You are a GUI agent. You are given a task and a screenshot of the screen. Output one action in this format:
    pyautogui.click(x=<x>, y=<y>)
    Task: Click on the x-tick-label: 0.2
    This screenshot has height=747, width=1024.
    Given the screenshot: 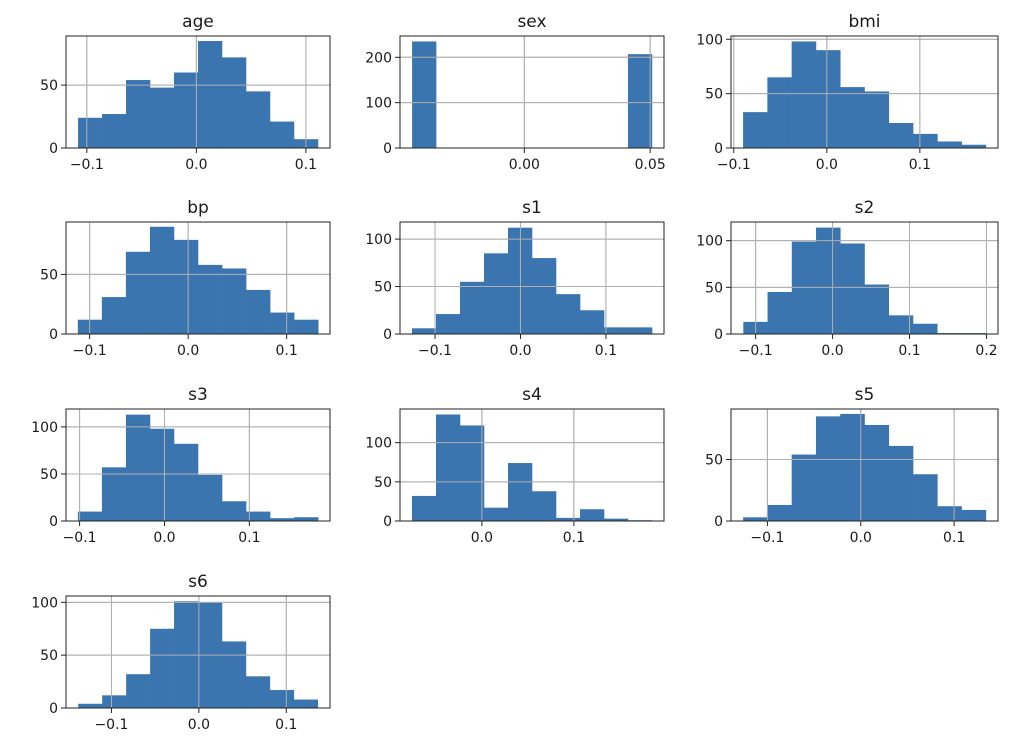 What is the action you would take?
    pyautogui.click(x=986, y=351)
    